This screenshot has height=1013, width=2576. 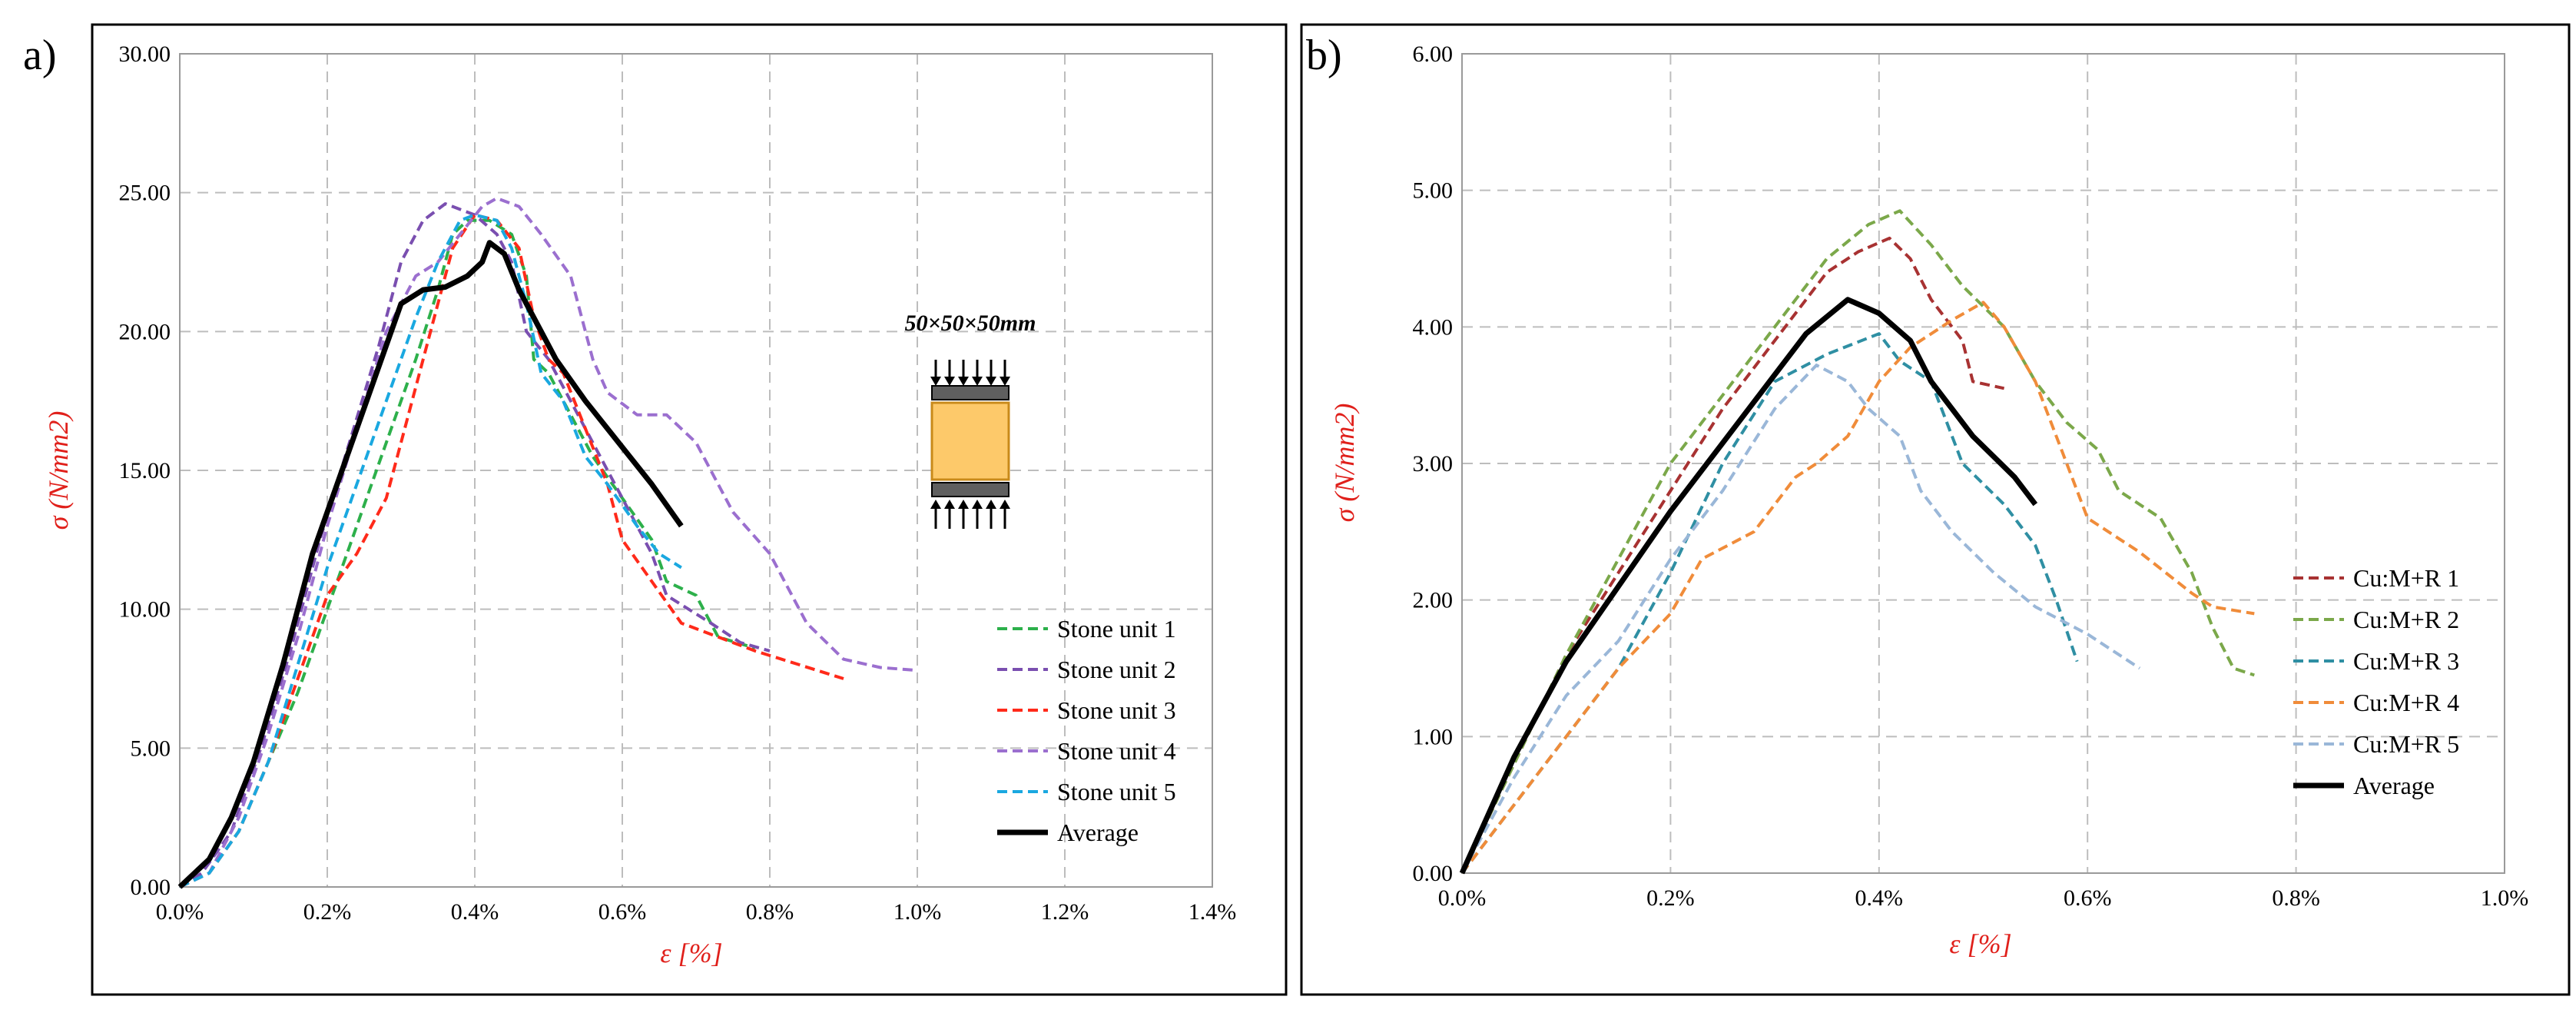 What do you see at coordinates (1116, 751) in the screenshot?
I see `panel-a-legend-label: Stone unit 4` at bounding box center [1116, 751].